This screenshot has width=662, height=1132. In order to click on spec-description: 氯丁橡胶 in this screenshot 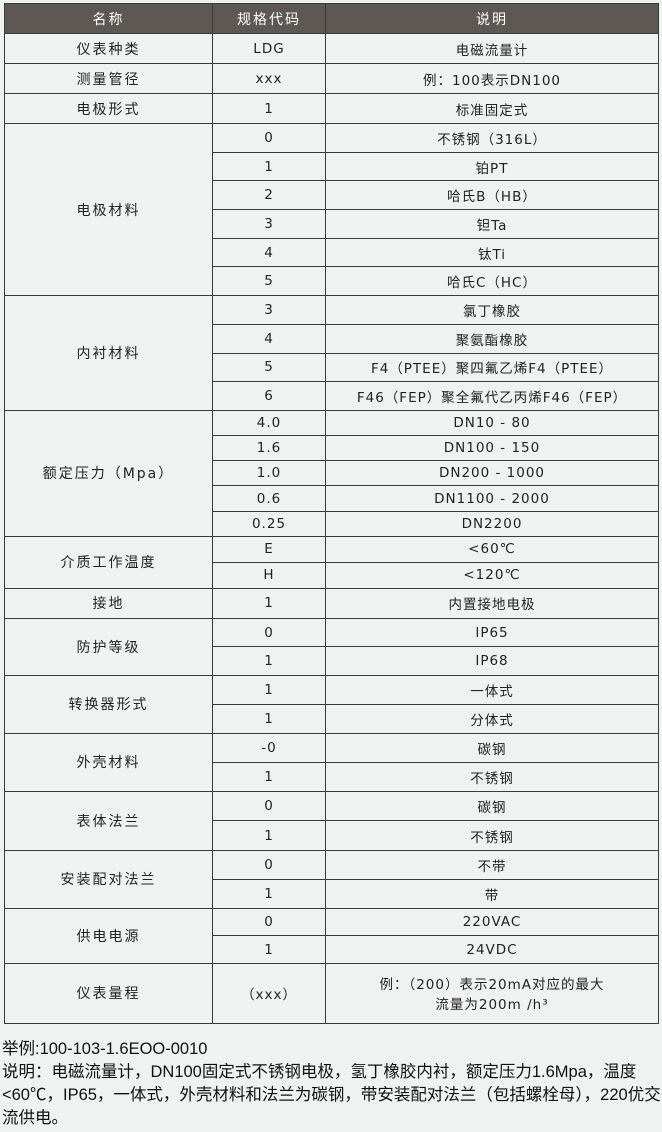, I will do `click(492, 310)`.